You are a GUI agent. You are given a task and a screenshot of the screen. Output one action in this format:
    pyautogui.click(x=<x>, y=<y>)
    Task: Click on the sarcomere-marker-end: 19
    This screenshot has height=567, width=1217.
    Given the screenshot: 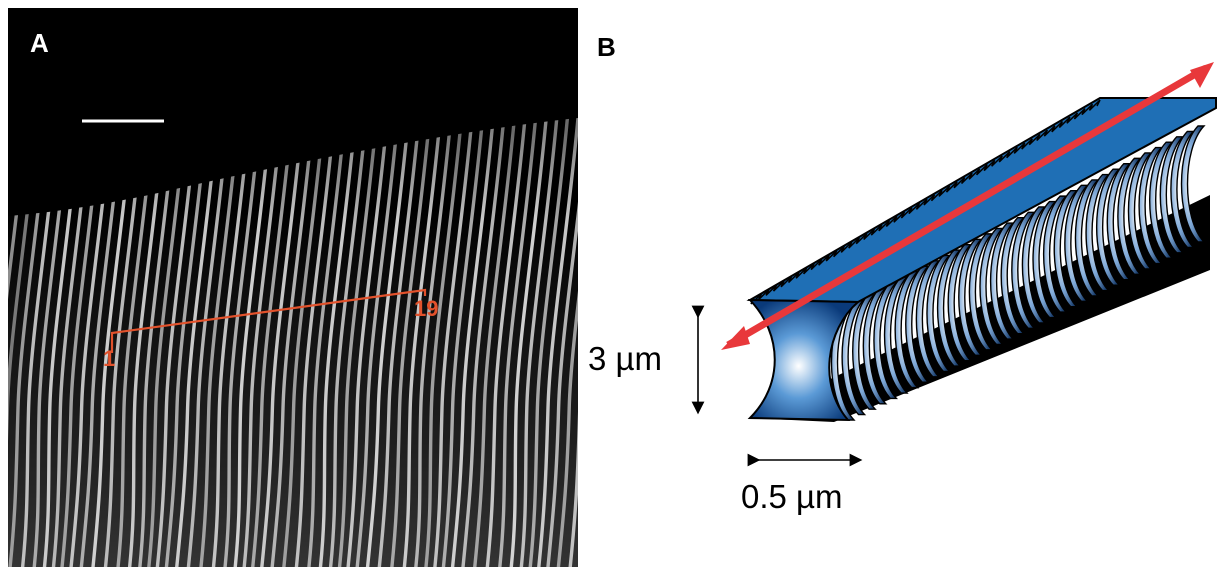 What is the action you would take?
    pyautogui.click(x=426, y=308)
    